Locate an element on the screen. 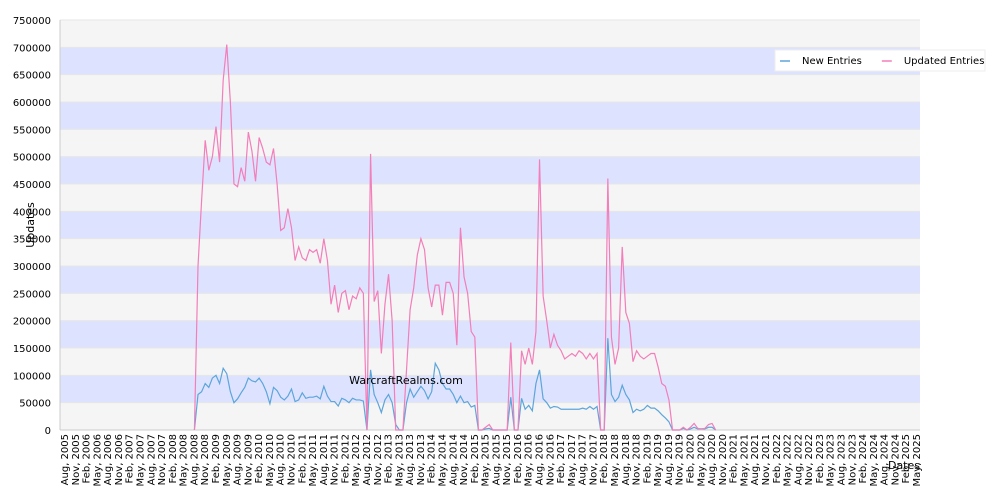  y-tick-label: 150000 is located at coordinates (32, 349).